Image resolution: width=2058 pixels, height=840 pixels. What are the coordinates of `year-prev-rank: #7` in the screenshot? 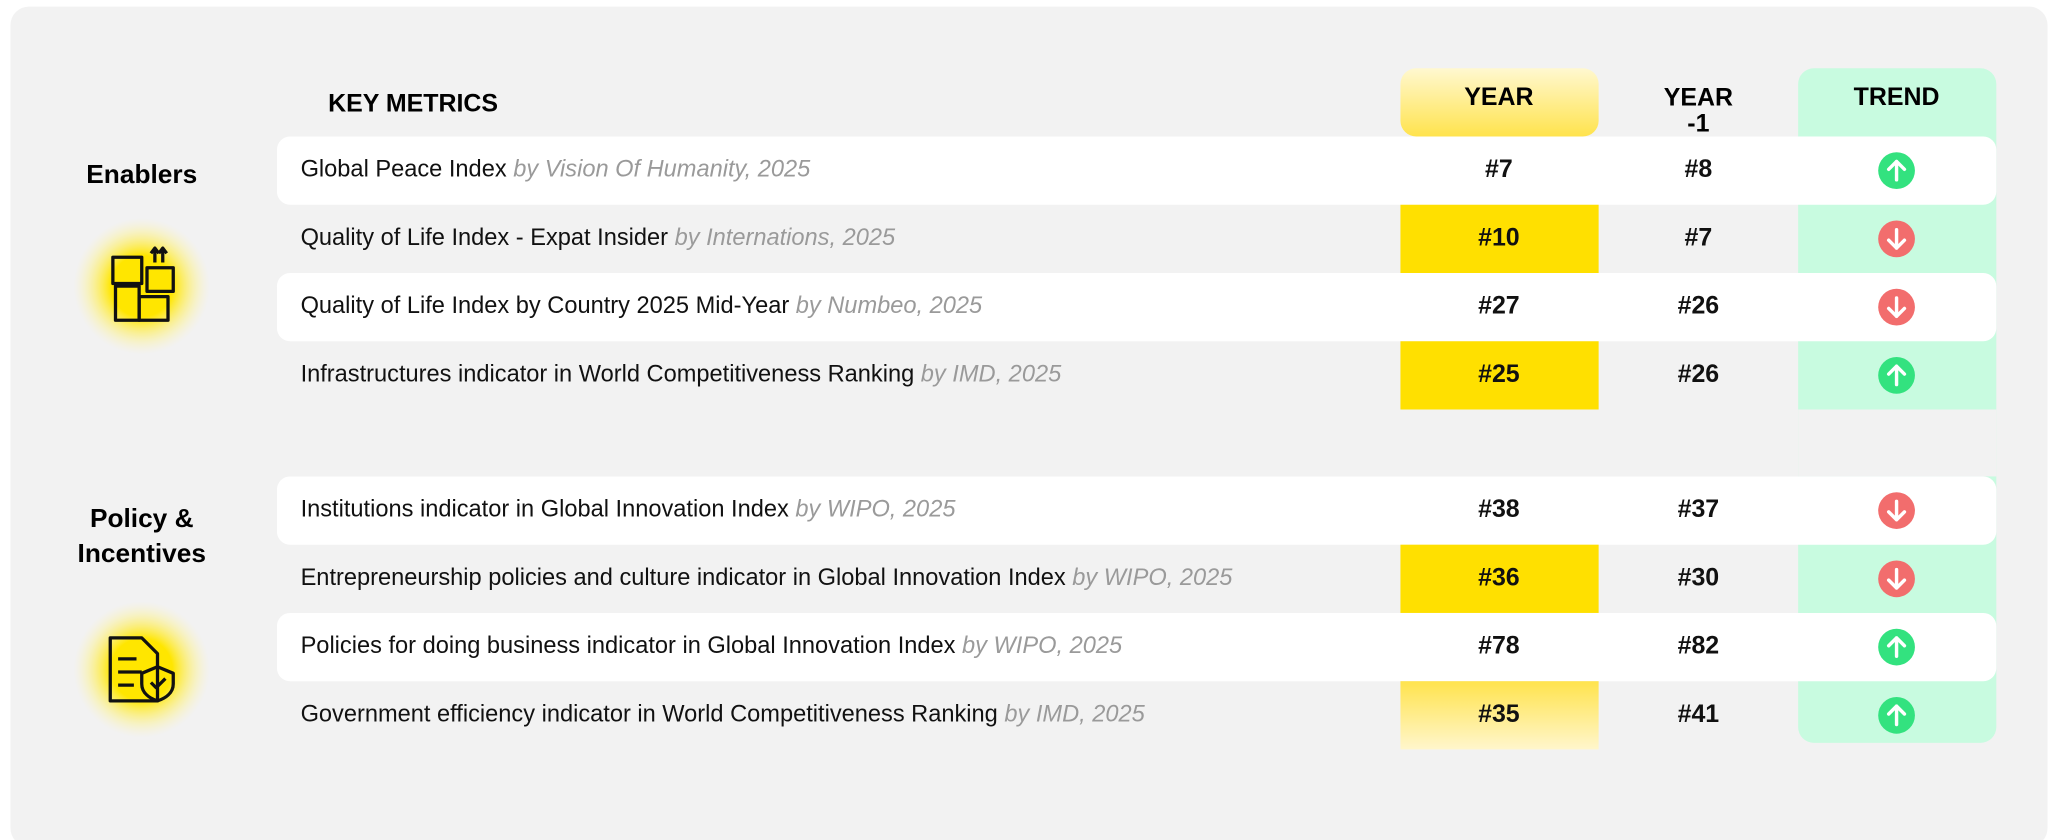 It's located at (1699, 237).